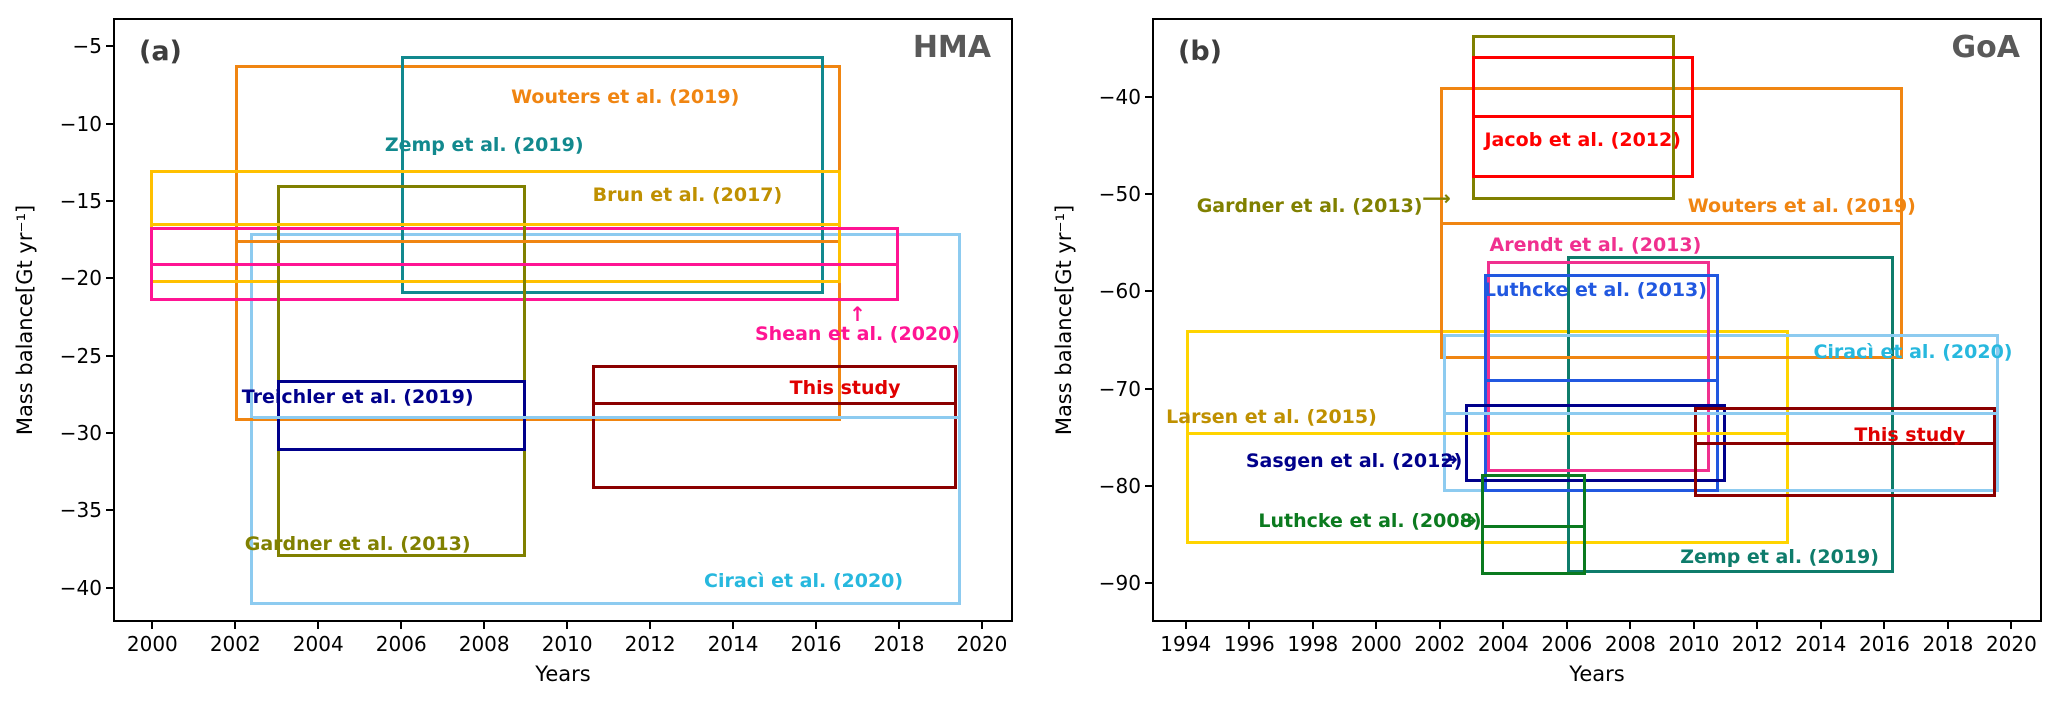 The image size is (2067, 711). I want to click on x-tick-label: 2014, so click(733, 644).